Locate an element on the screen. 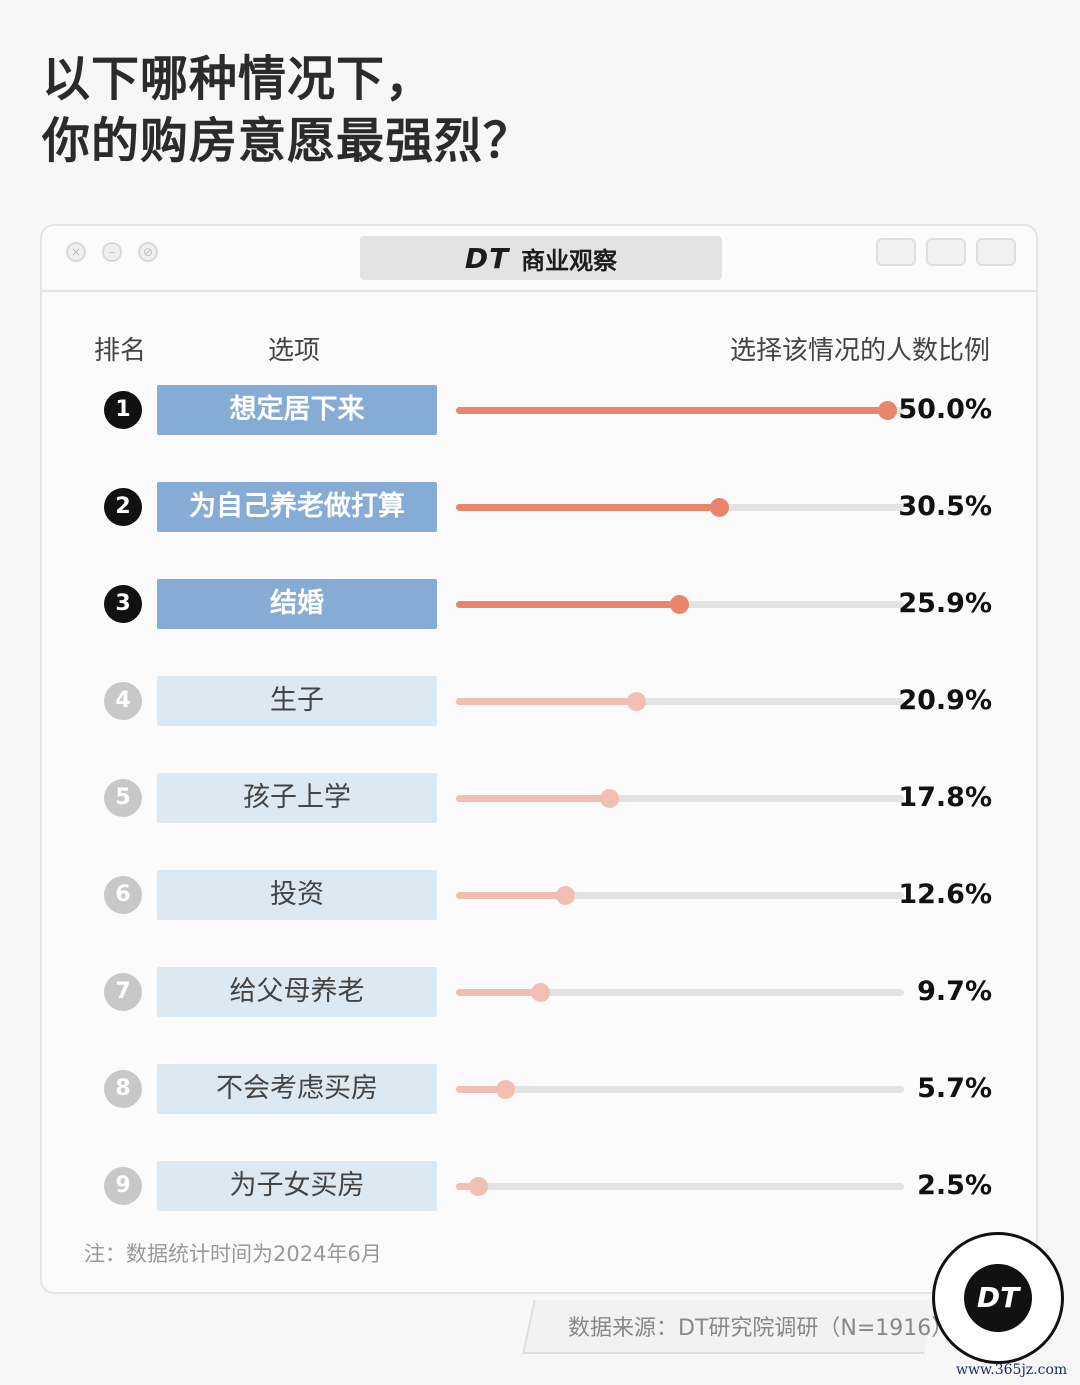 The height and width of the screenshot is (1385, 1080). option-label: 想定居下来 is located at coordinates (297, 410).